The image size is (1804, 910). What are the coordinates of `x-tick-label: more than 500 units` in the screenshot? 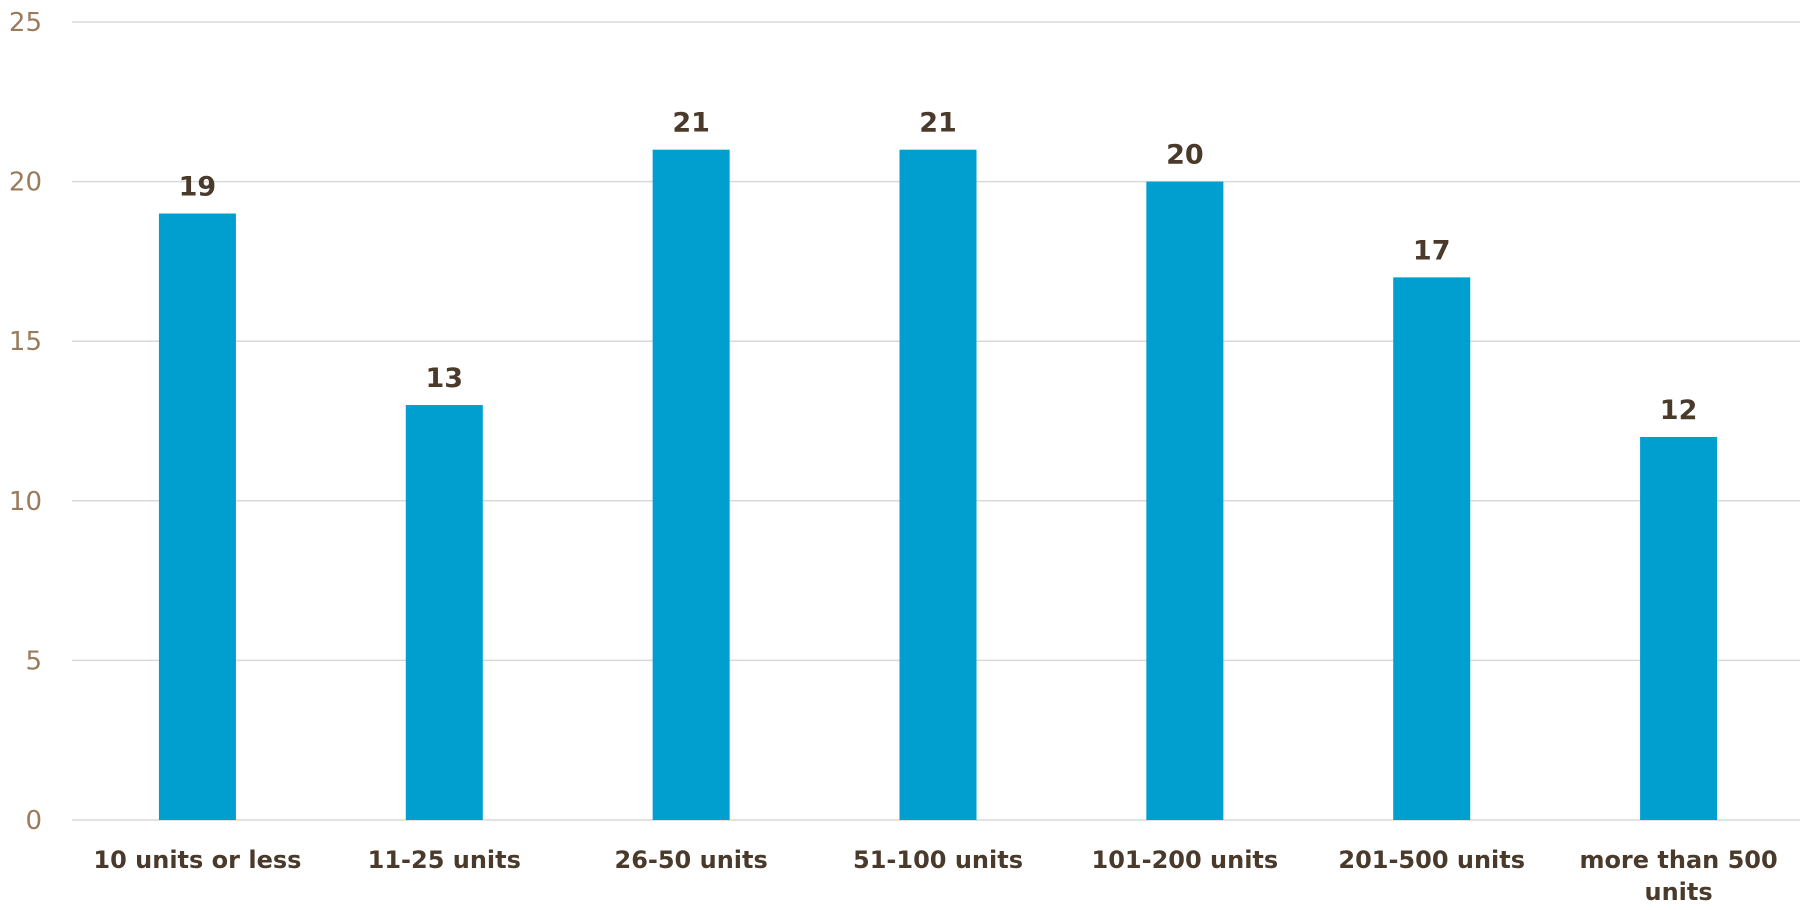 It's located at (1678, 876).